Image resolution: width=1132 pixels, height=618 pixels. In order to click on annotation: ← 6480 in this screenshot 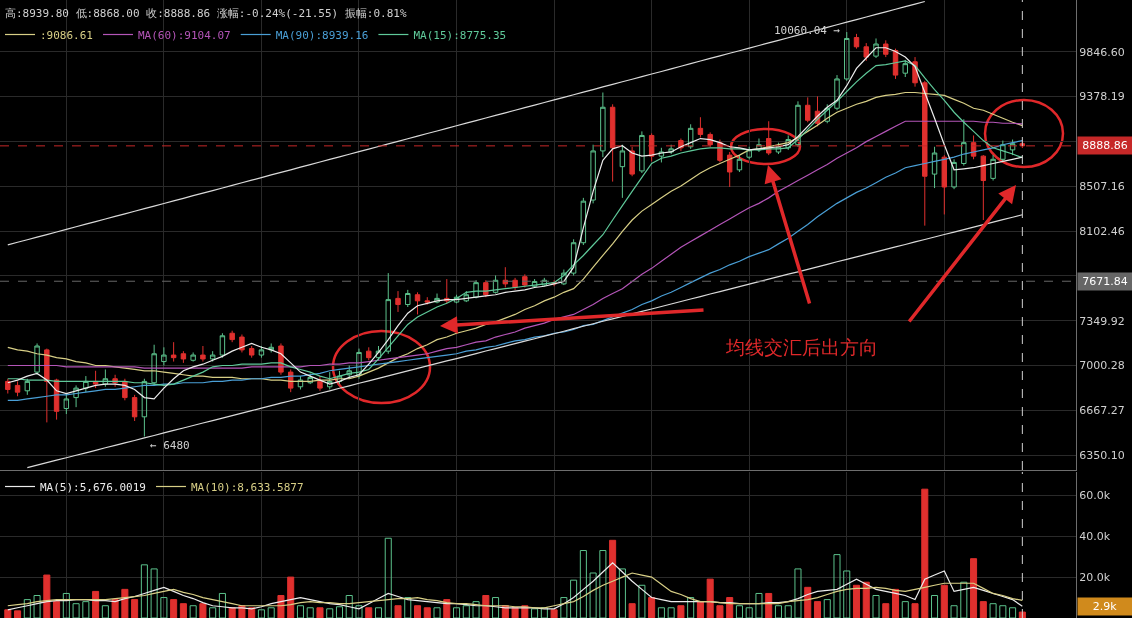, I will do `click(170, 445)`.